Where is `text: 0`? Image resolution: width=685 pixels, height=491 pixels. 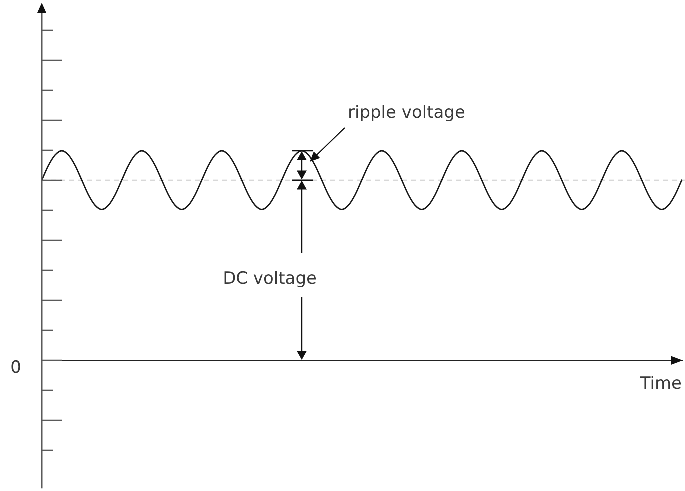
text: 0 is located at coordinates (16, 368).